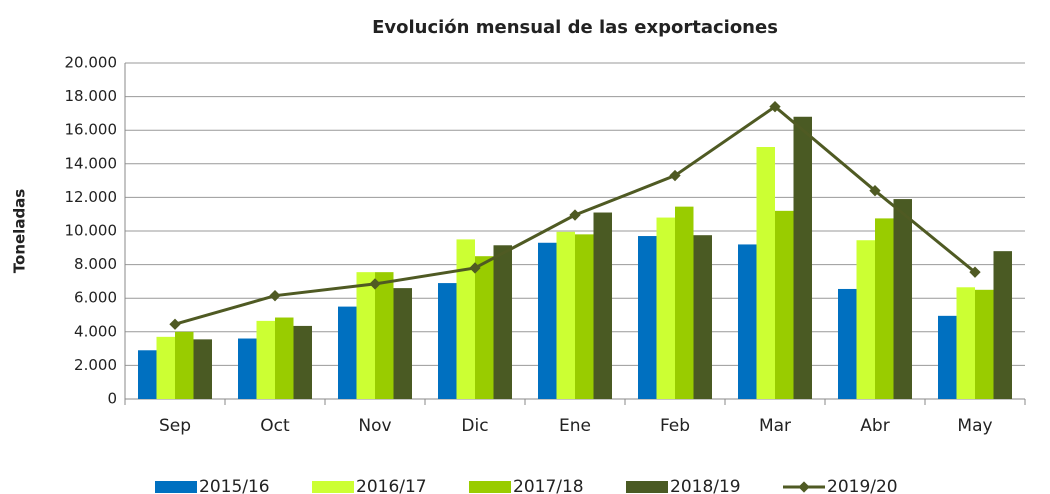 The height and width of the screenshot is (494, 1050). What do you see at coordinates (95, 264) in the screenshot?
I see `y-tick-label: 8.000` at bounding box center [95, 264].